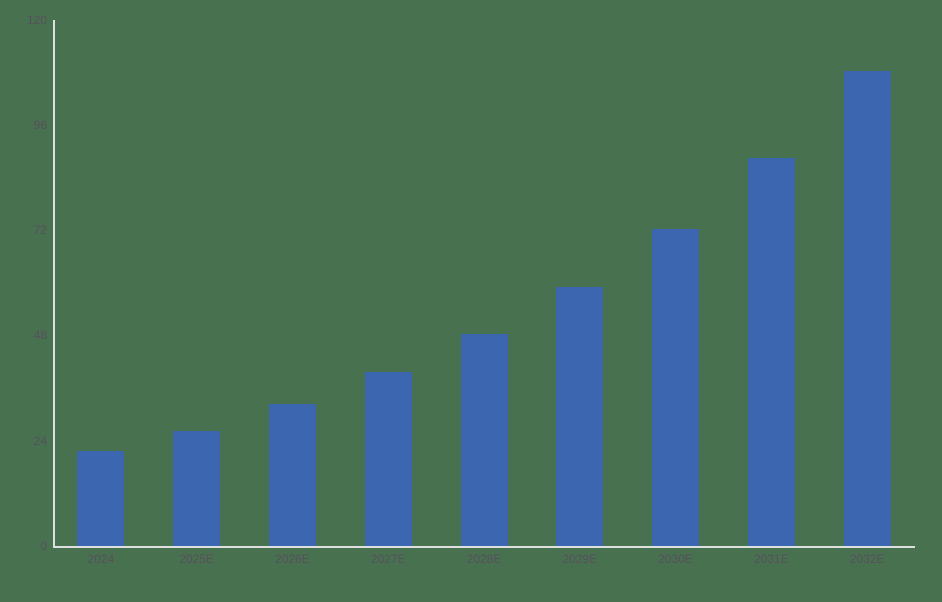  Describe the element at coordinates (484, 559) in the screenshot. I see `x-tick-label-2028E: 2028E` at that location.